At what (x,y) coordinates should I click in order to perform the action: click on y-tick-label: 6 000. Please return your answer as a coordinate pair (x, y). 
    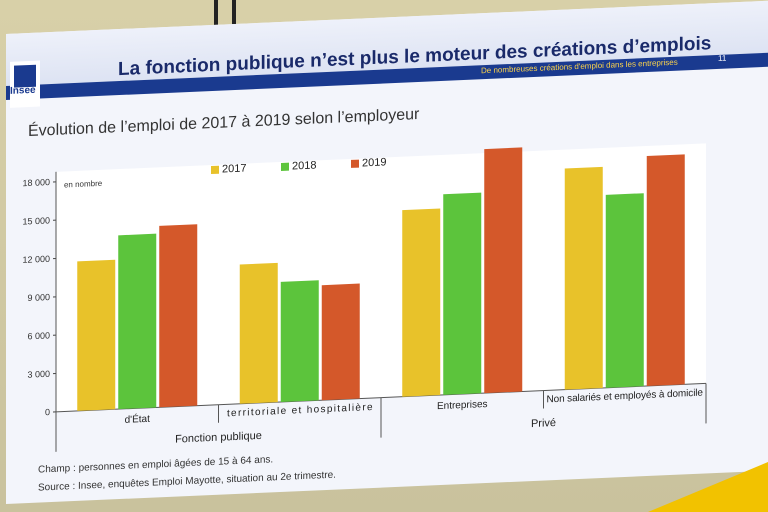
    Looking at the image, I should click on (38, 335).